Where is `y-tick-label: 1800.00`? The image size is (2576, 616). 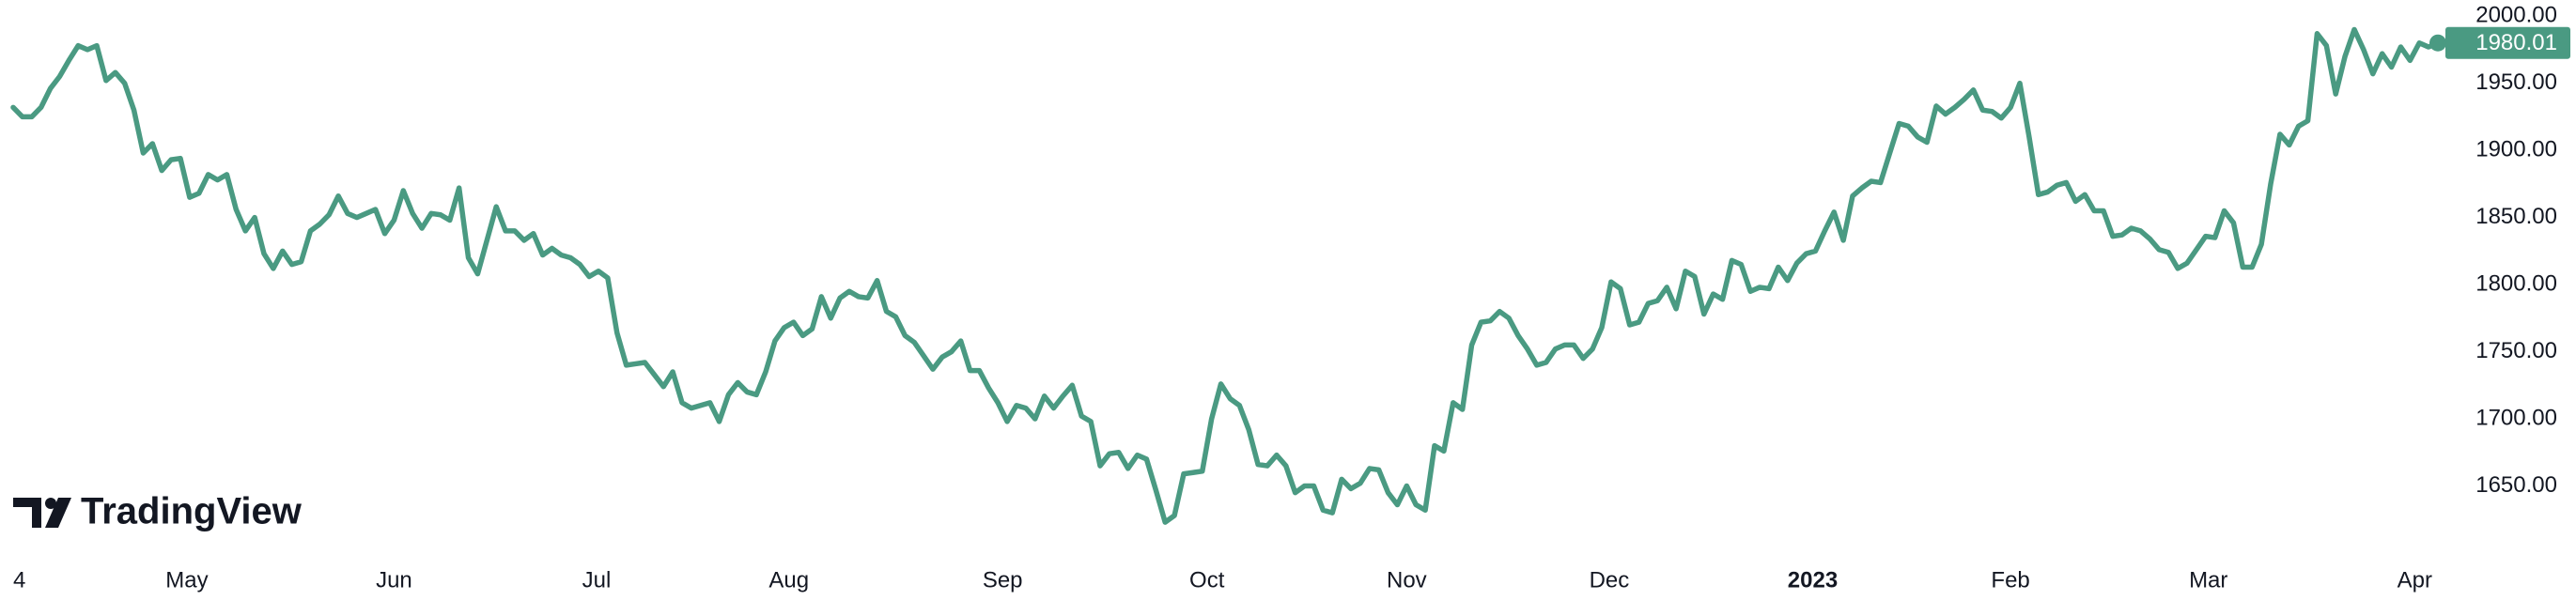 y-tick-label: 1800.00 is located at coordinates (2516, 283).